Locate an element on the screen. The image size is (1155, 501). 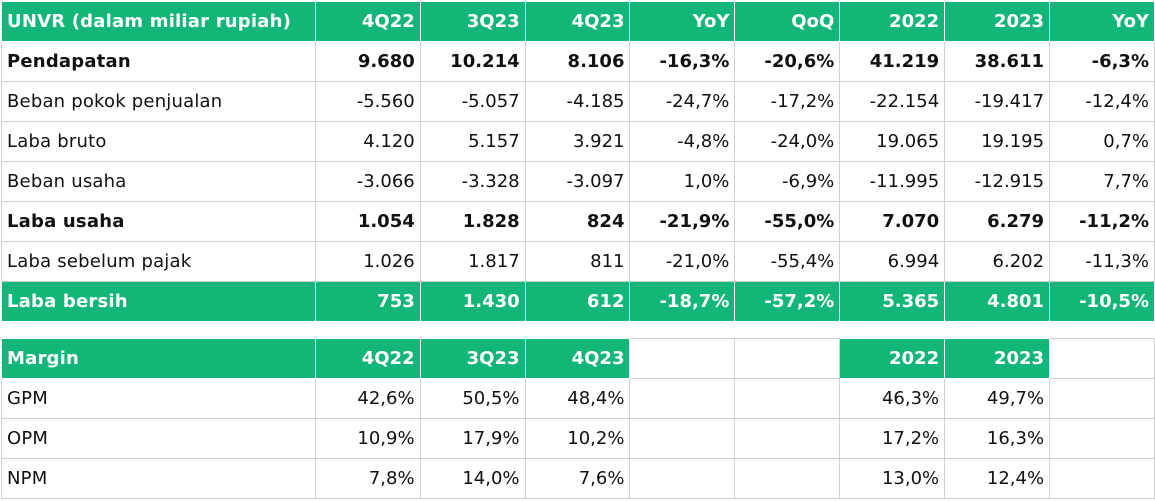
table-cell: 1.430 is located at coordinates (472, 301).